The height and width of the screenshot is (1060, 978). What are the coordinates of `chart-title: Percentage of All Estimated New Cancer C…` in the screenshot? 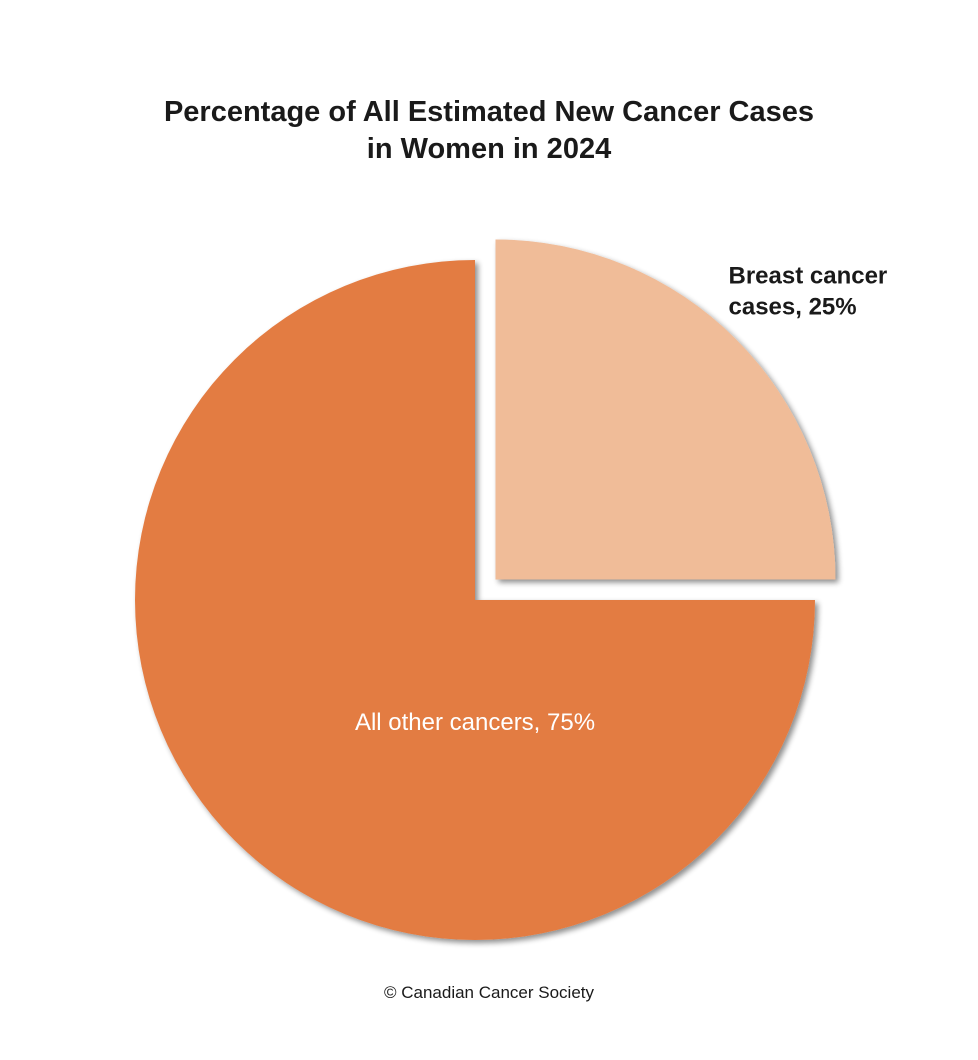 It's located at (489, 131).